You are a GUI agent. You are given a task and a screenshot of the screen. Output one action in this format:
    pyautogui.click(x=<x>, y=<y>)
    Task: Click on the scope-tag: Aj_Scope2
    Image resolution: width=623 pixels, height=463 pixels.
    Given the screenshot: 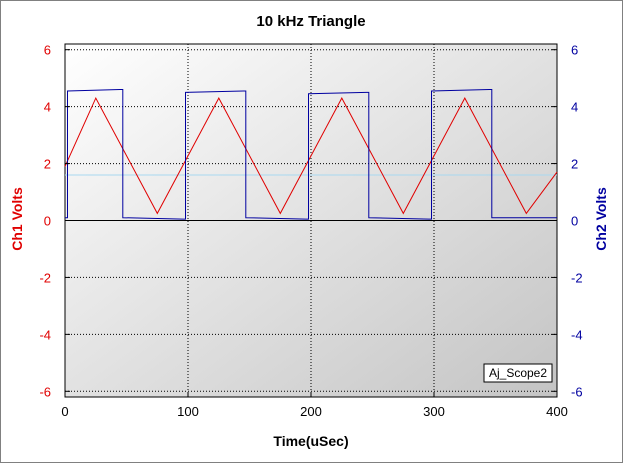 What is the action you would take?
    pyautogui.click(x=518, y=373)
    